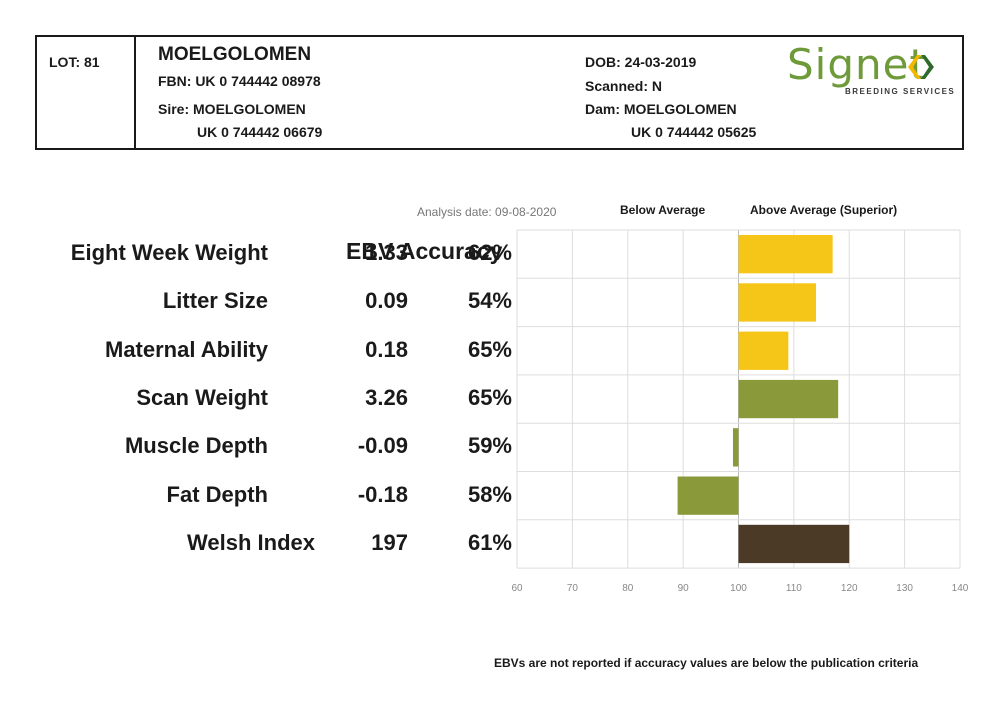  Describe the element at coordinates (735, 447) in the screenshot. I see `bar-muscle-depth` at that location.